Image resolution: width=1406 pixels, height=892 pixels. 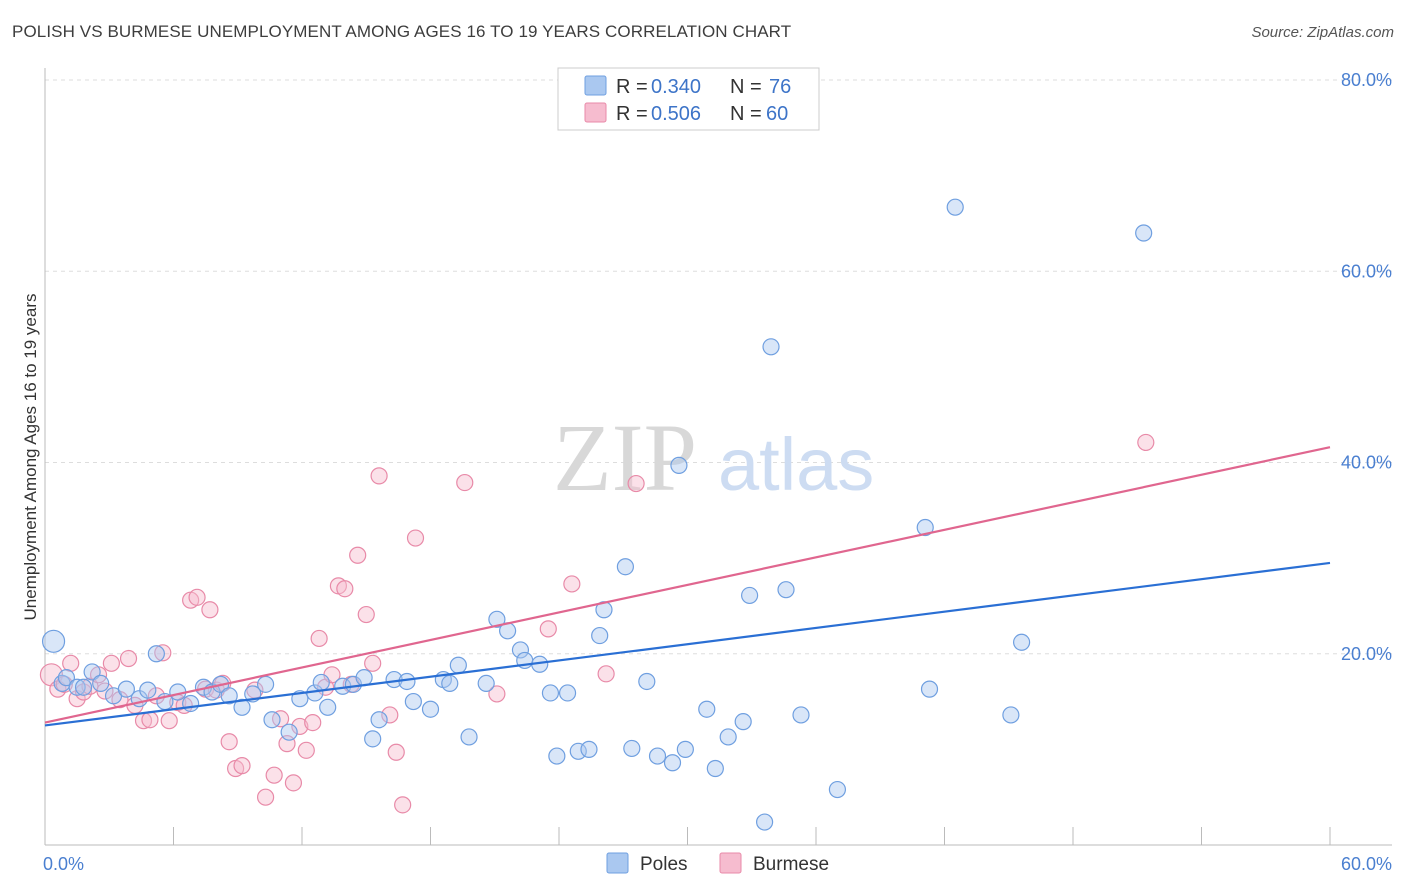 What do you see at coordinates (746, 87) in the screenshot?
I see `legend-poles-n-label: N =` at bounding box center [746, 87].